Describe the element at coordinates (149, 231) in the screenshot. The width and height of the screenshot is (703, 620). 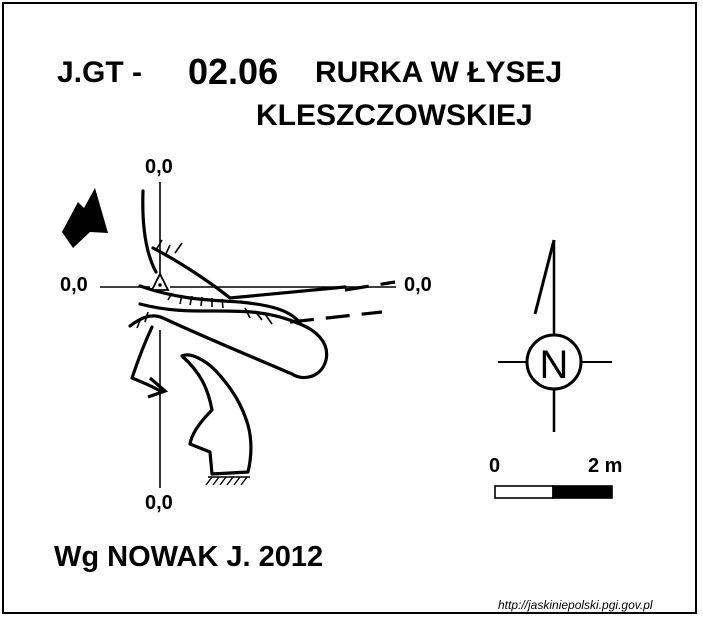
I see `entrance-shaft-wall` at that location.